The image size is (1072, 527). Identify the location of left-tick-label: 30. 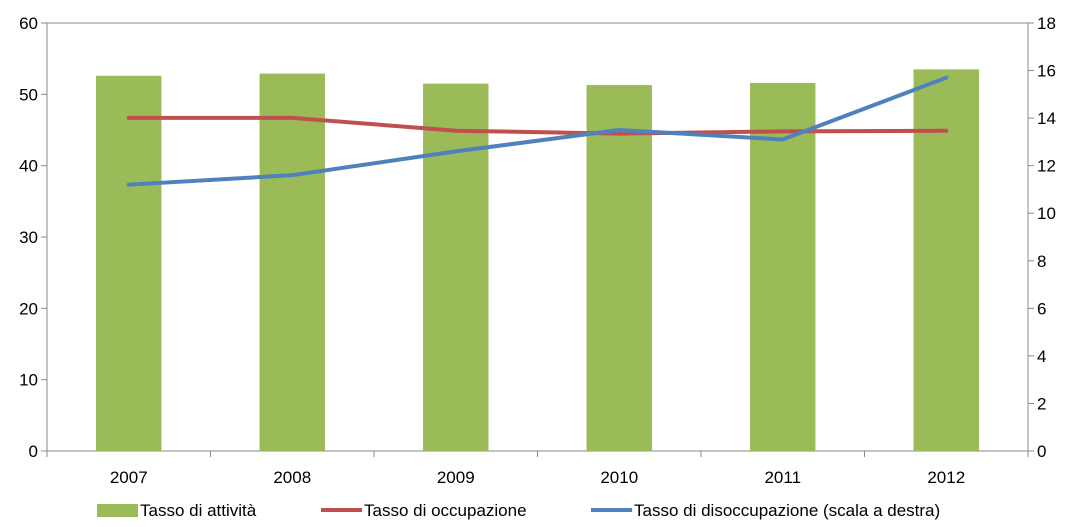
(28, 237).